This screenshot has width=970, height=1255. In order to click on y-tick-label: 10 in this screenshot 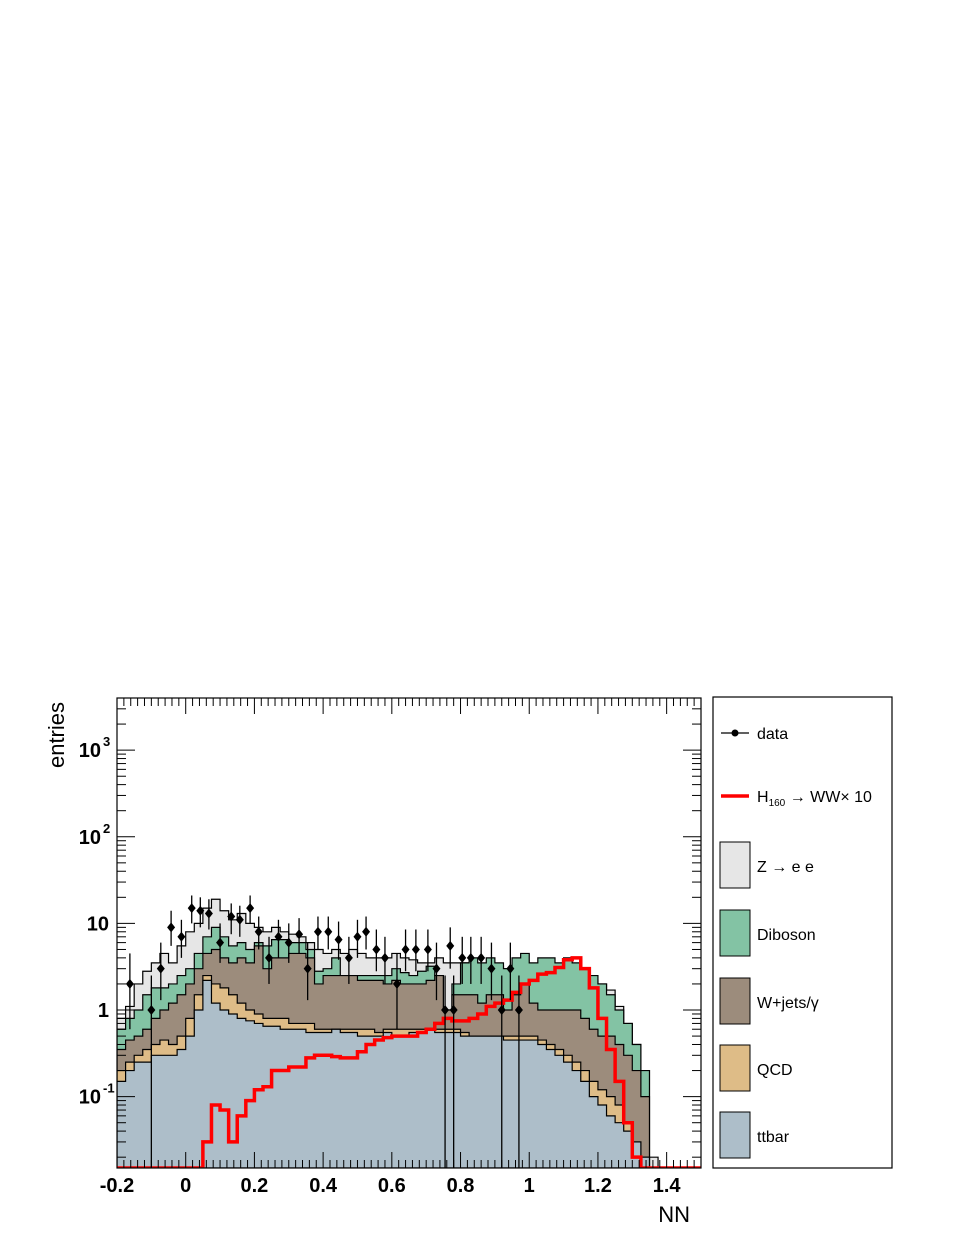, I will do `click(98, 924)`.